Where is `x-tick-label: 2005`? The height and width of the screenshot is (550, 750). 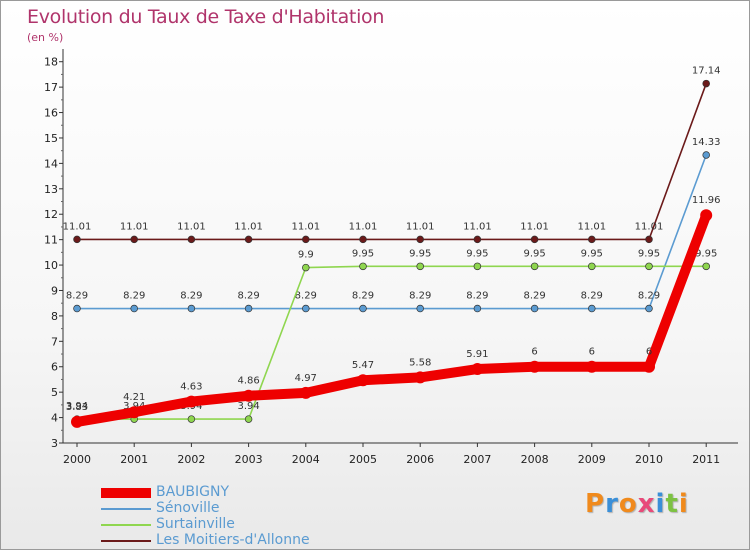
x-tick-label: 2005 is located at coordinates (363, 459).